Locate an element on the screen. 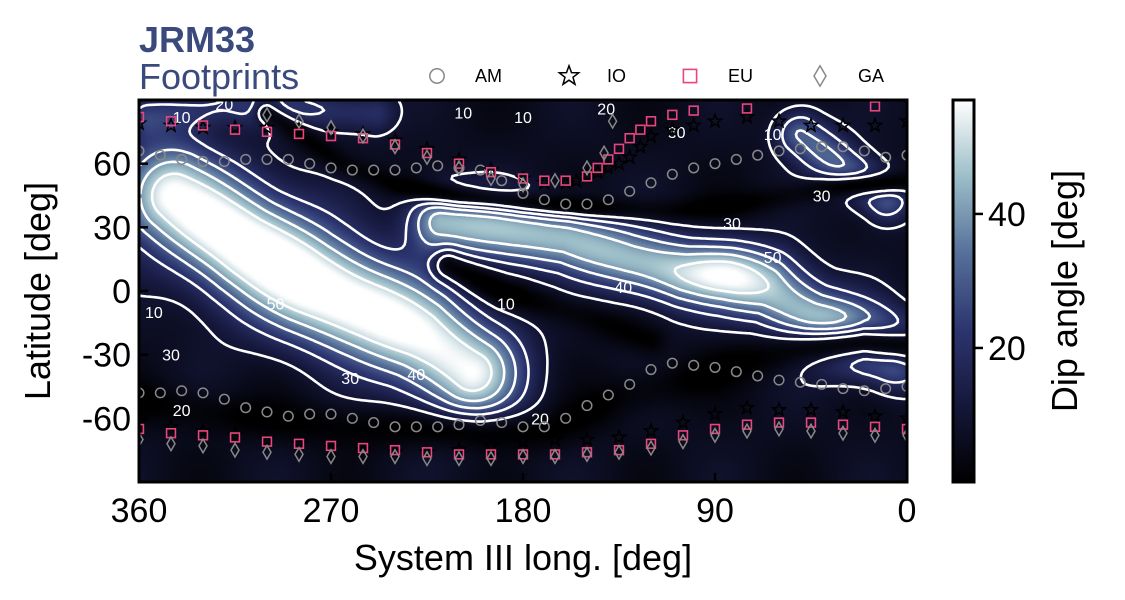 This screenshot has height=600, width=1125. legend-label: IO is located at coordinates (616, 76).